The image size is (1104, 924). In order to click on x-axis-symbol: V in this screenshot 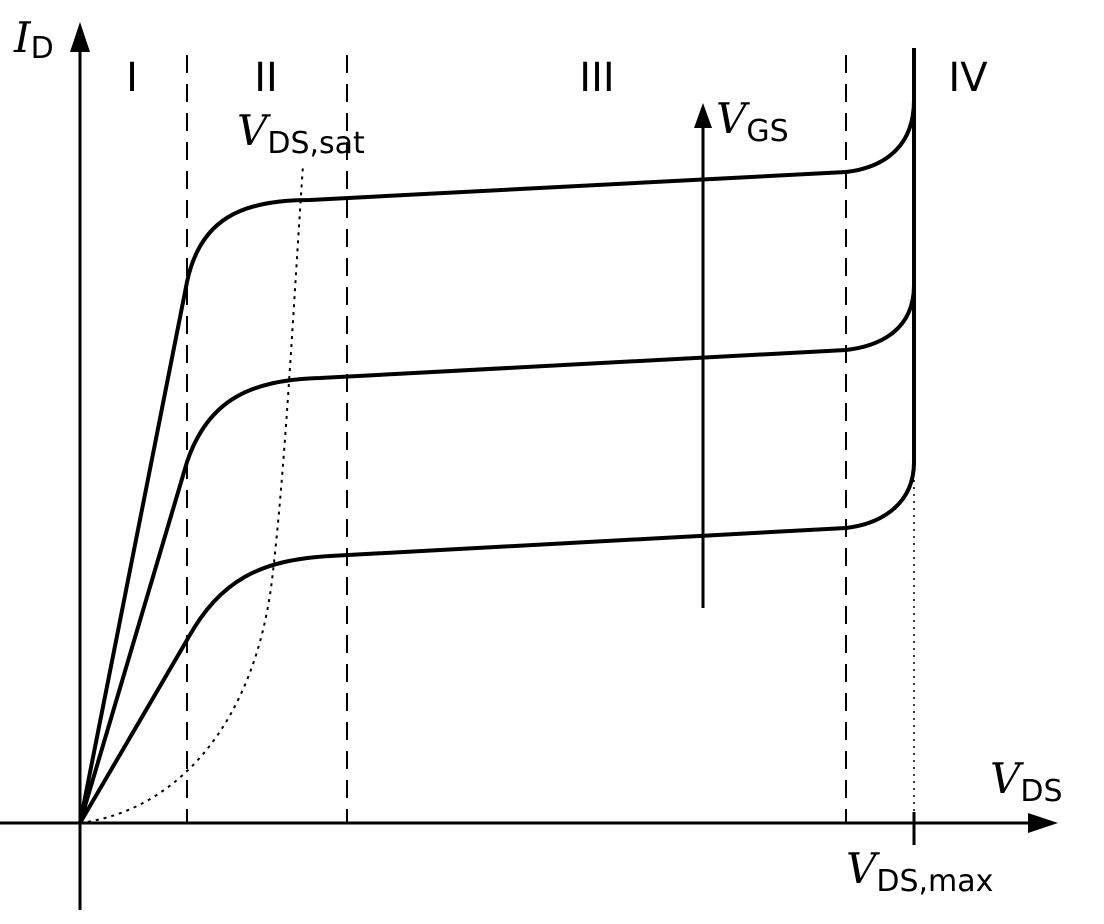, I will do `click(1007, 778)`.